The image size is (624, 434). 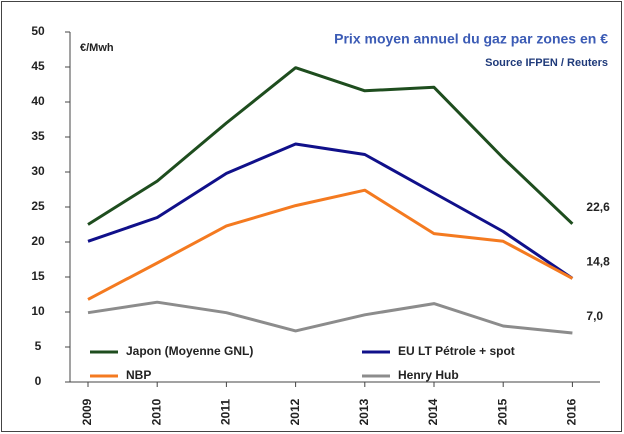 I want to click on x-tick-label: 2016, so click(x=572, y=411).